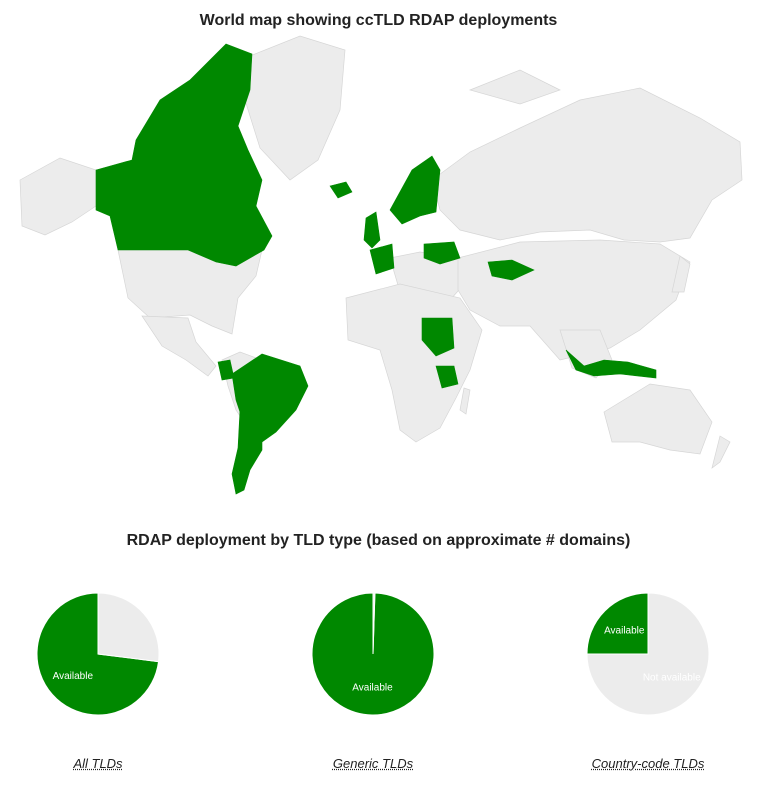  What do you see at coordinates (184, 155) in the screenshot?
I see `country-canada` at bounding box center [184, 155].